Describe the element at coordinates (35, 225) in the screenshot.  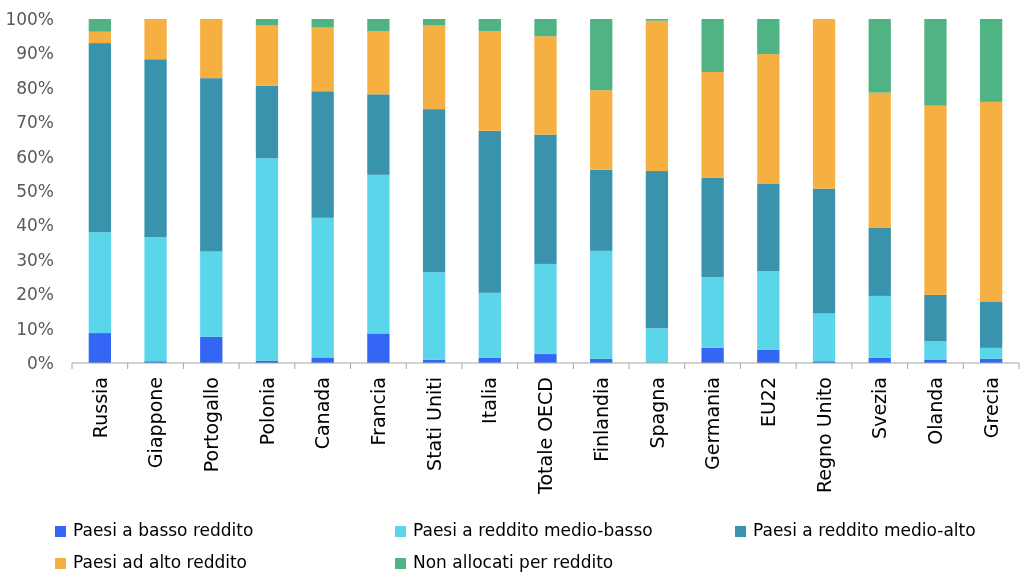
I see `y-tick-label: 40%` at that location.